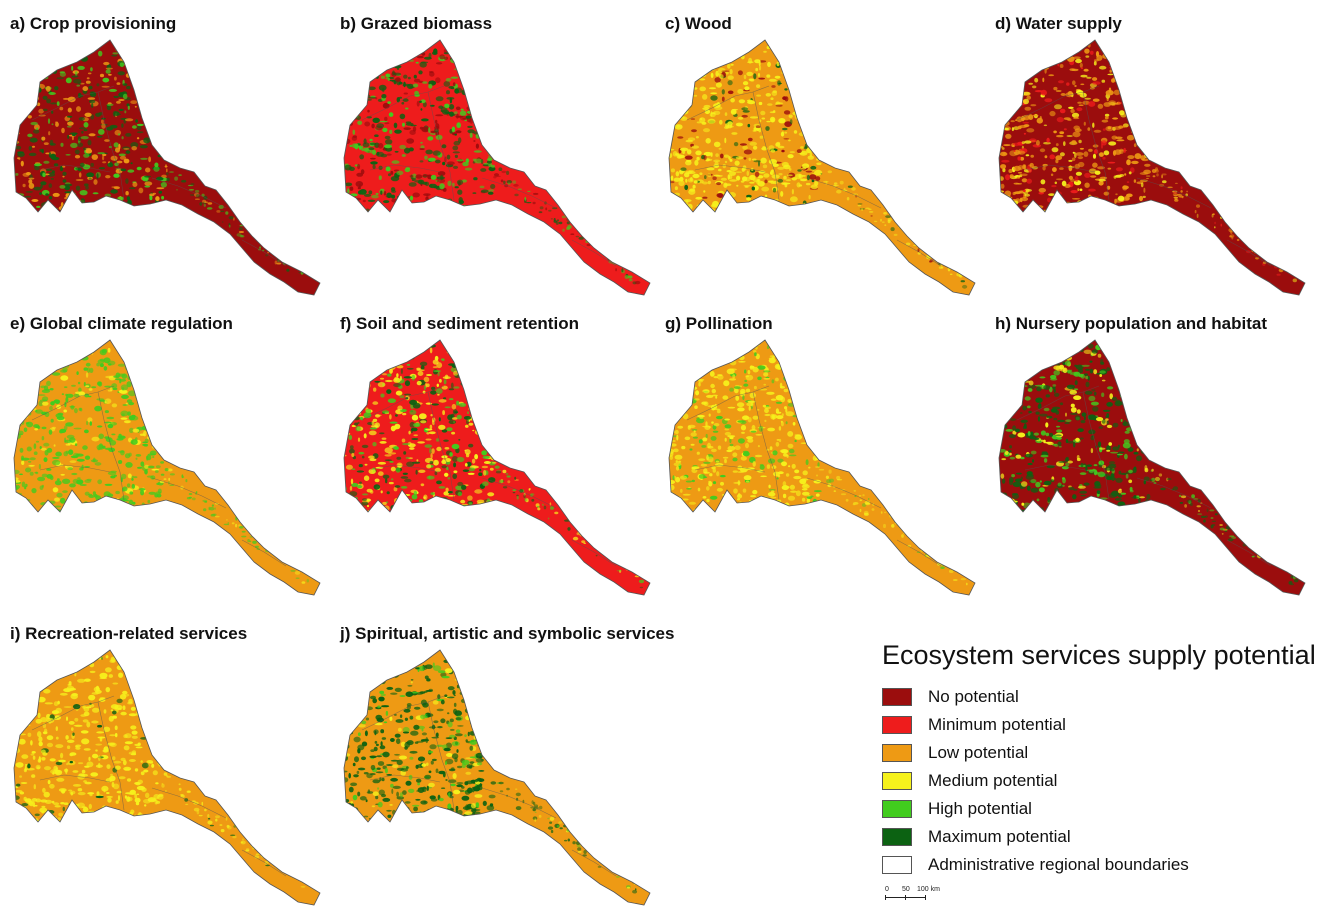 This screenshot has width=1320, height=910. What do you see at coordinates (494, 150) in the screenshot?
I see `map-panel-b: b) Grazed biomass` at bounding box center [494, 150].